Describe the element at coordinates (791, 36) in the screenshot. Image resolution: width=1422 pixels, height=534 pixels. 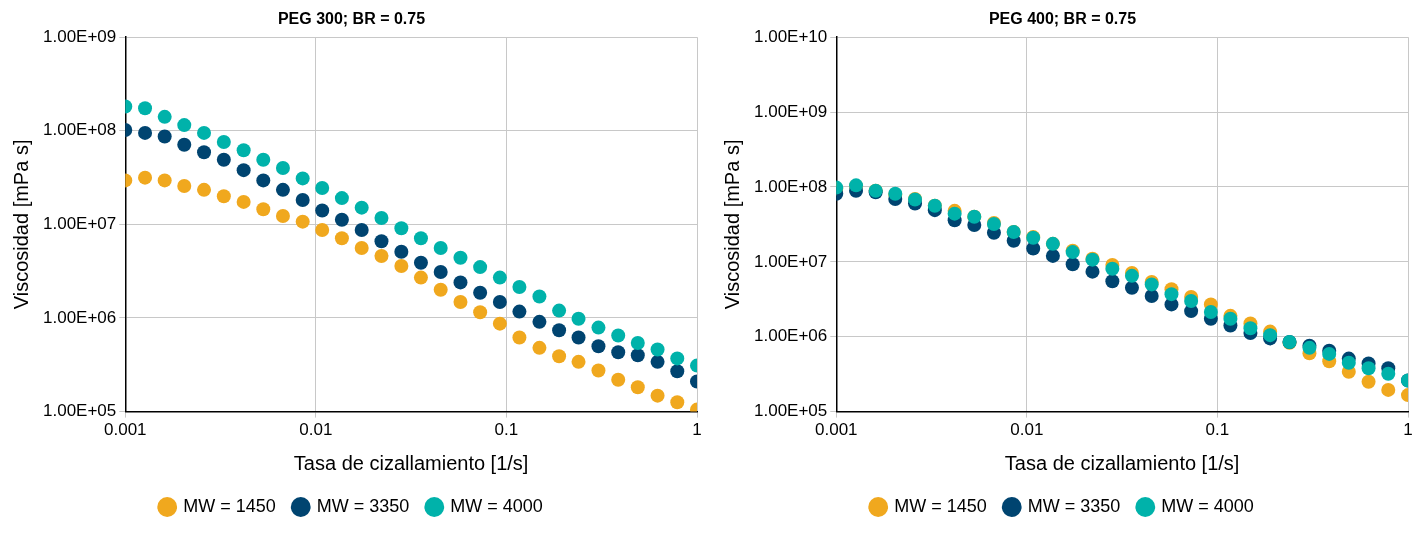
I see `y-tick-label: 1.00E+10` at that location.